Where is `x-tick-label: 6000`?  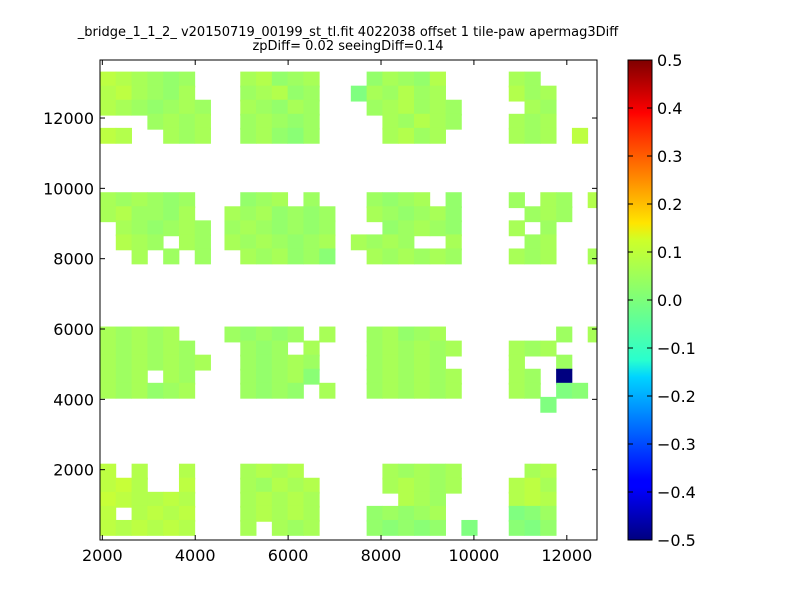 x-tick-label: 6000 is located at coordinates (288, 555).